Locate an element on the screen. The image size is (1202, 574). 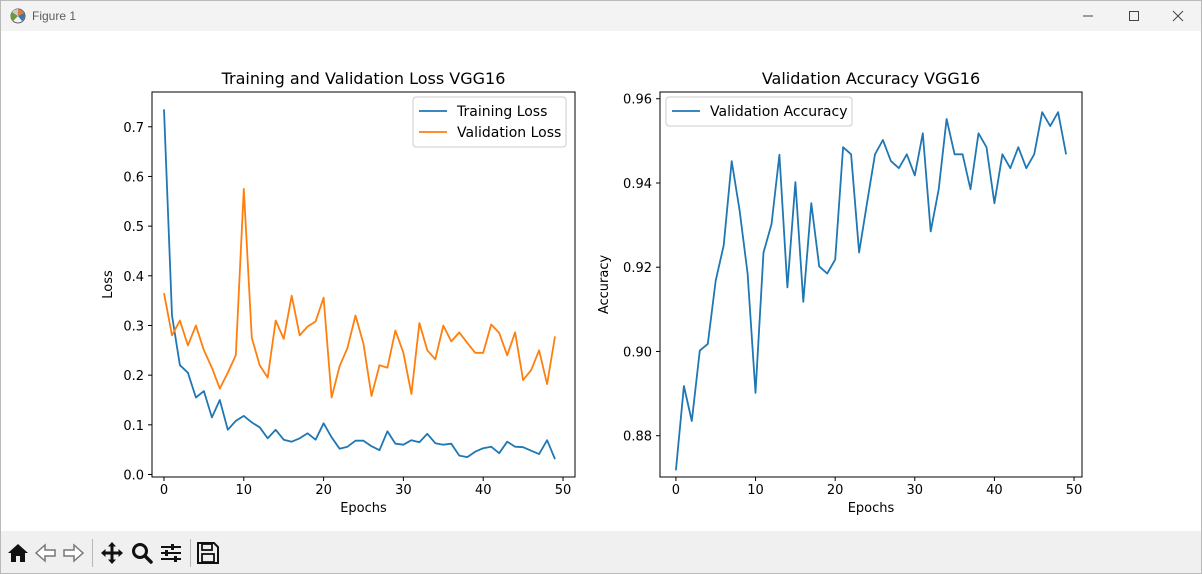
home-button is located at coordinates (18, 553).